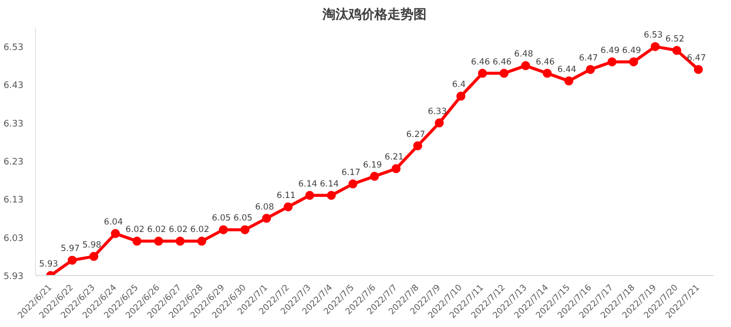 The width and height of the screenshot is (731, 327). Describe the element at coordinates (459, 85) in the screenshot. I see `data-label: 6.4` at that location.